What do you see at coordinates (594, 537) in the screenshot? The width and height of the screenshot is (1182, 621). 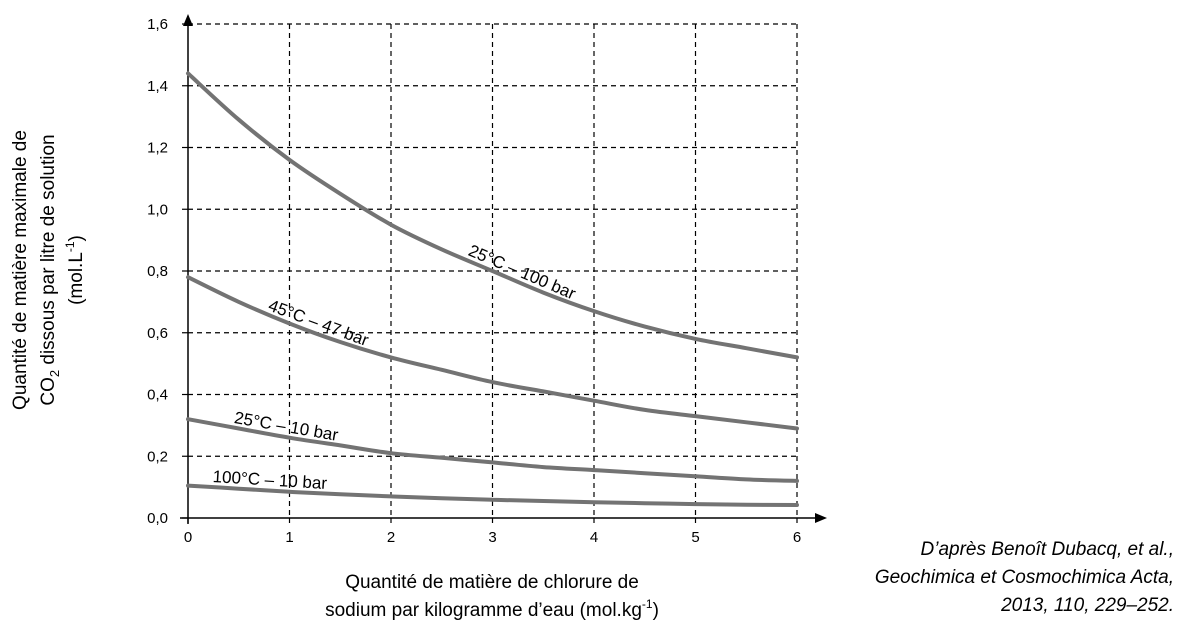 I see `x-tick-label: 4` at bounding box center [594, 537].